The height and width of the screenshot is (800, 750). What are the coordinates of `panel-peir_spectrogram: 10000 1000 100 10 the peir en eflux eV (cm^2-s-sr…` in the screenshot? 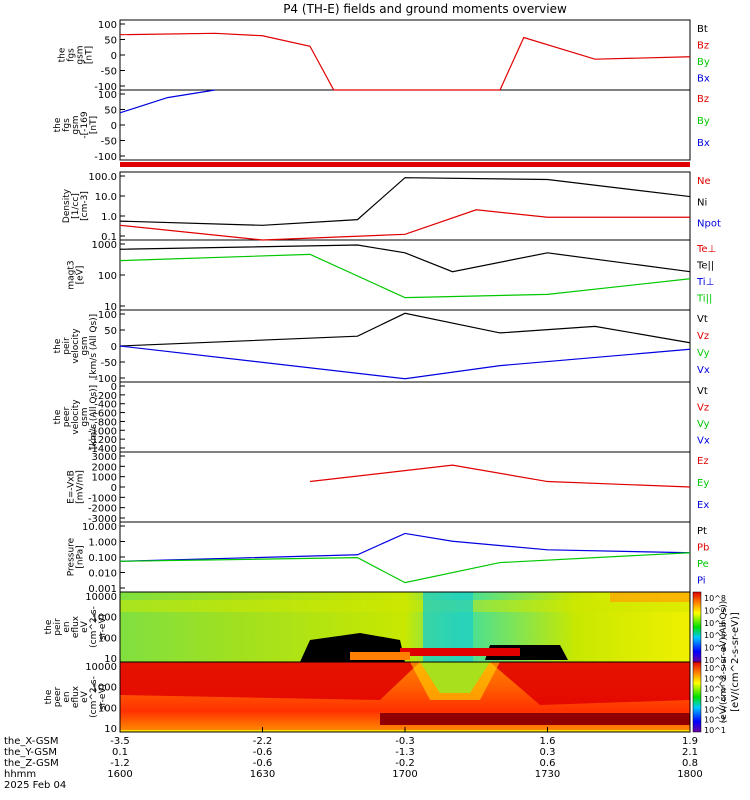 It's located at (84, 628).